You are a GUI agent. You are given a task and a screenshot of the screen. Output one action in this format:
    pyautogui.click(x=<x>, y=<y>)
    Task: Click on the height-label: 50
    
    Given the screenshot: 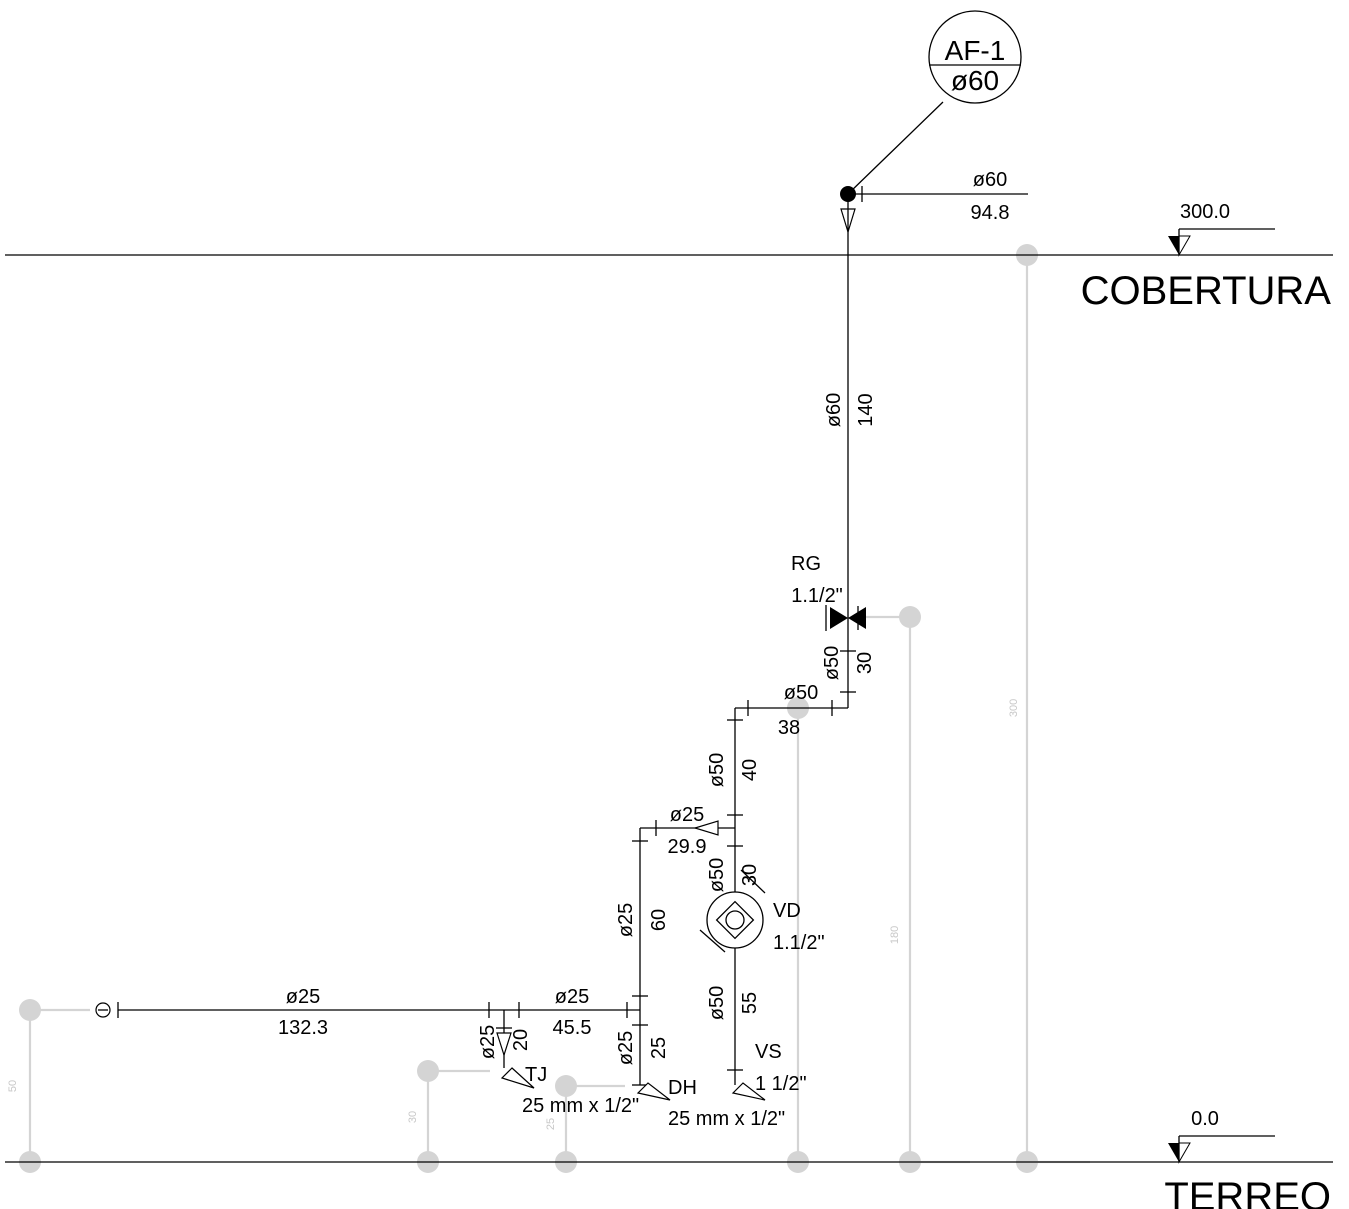 What is the action you would take?
    pyautogui.click(x=13, y=1086)
    